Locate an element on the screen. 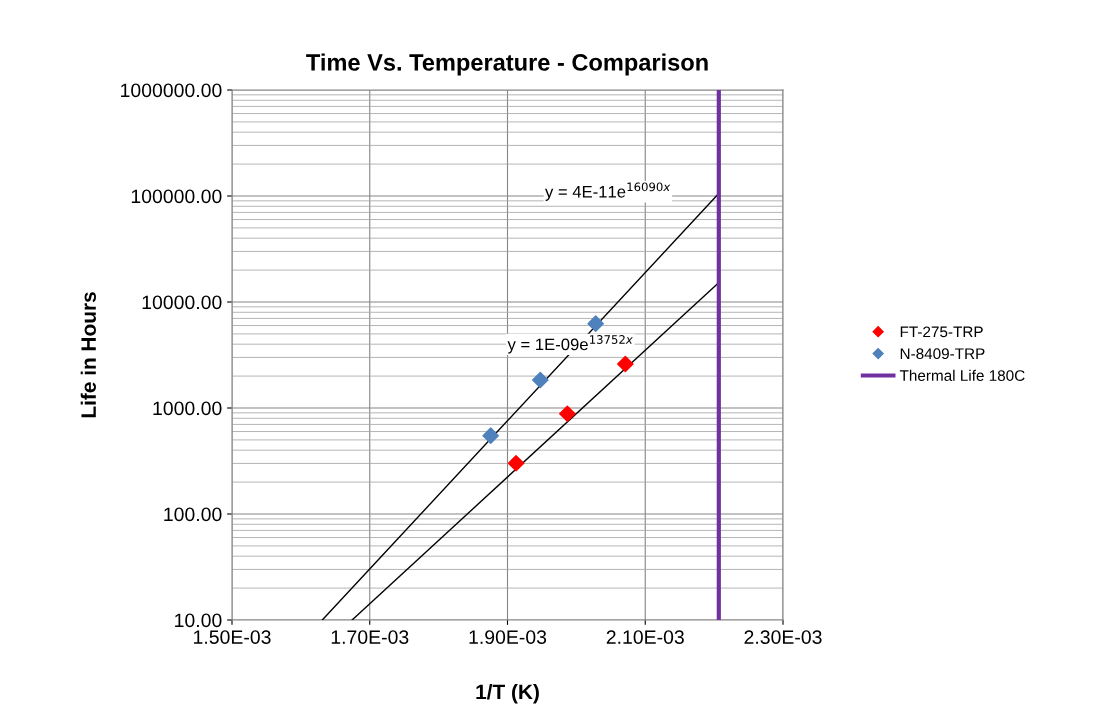  x-tick-label: 2.10E-03 is located at coordinates (645, 637).